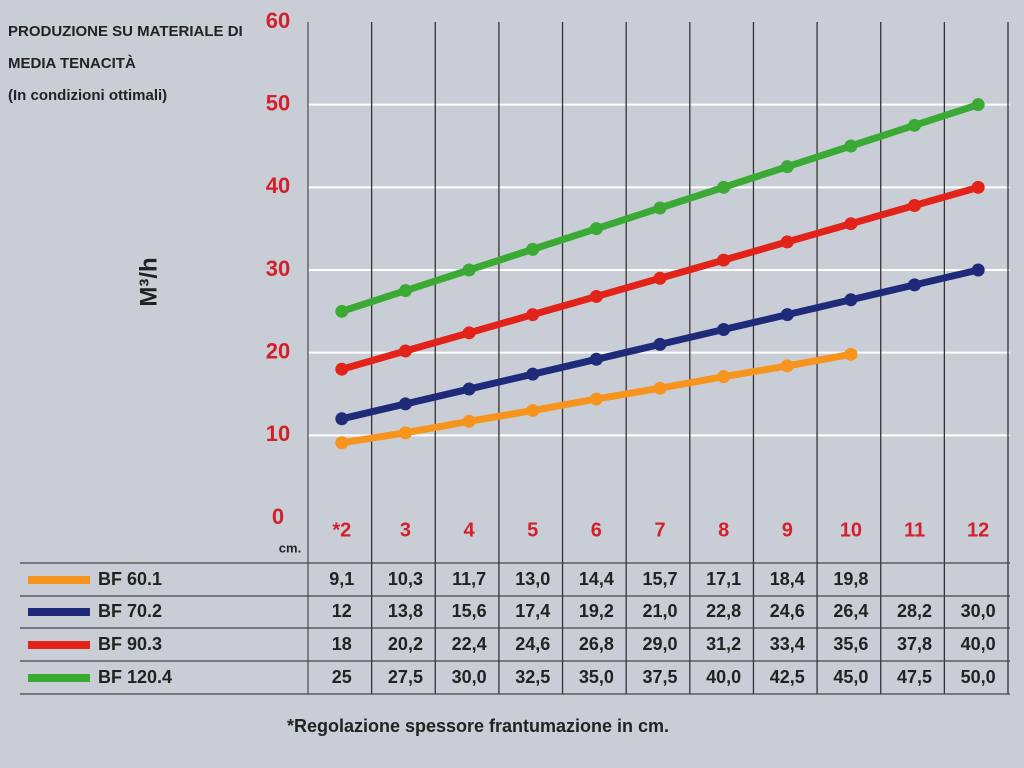  Describe the element at coordinates (125, 31) in the screenshot. I see `title-line: PRODUZIONE SU MATERIALE DI` at that location.